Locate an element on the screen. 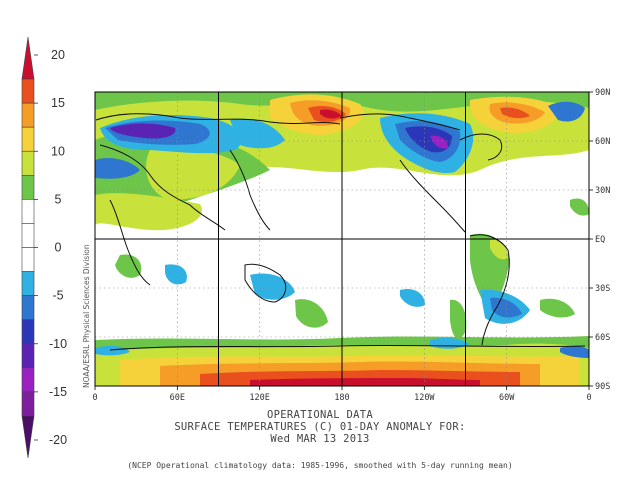 The width and height of the screenshot is (640, 494). latitude-labels: 90N 60N 30N EQ 30S 60S 90S is located at coordinates (599, 240).